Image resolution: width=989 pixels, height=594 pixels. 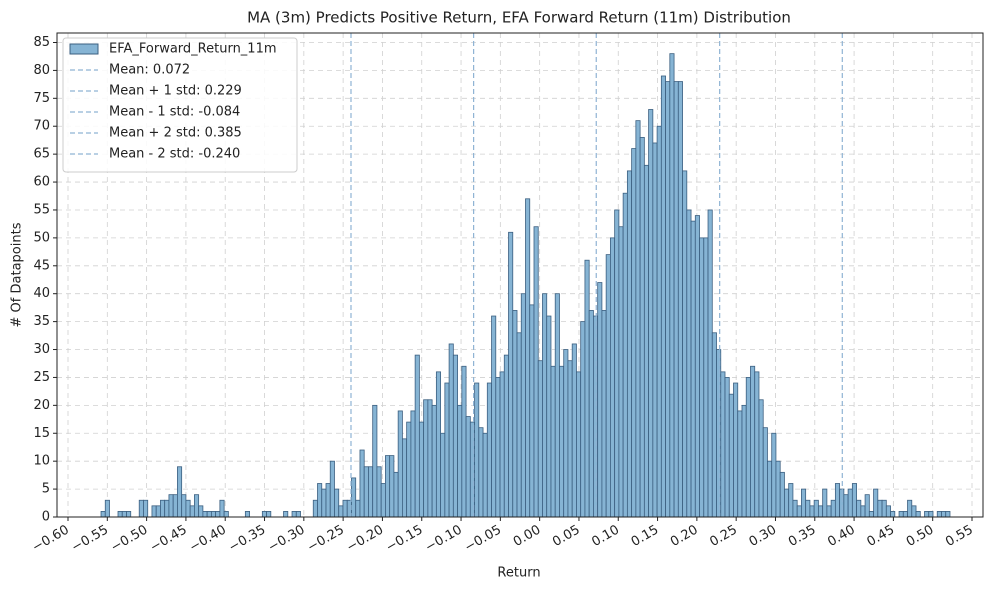 What do you see at coordinates (41, 349) in the screenshot?
I see `y-tick-label: 30` at bounding box center [41, 349].